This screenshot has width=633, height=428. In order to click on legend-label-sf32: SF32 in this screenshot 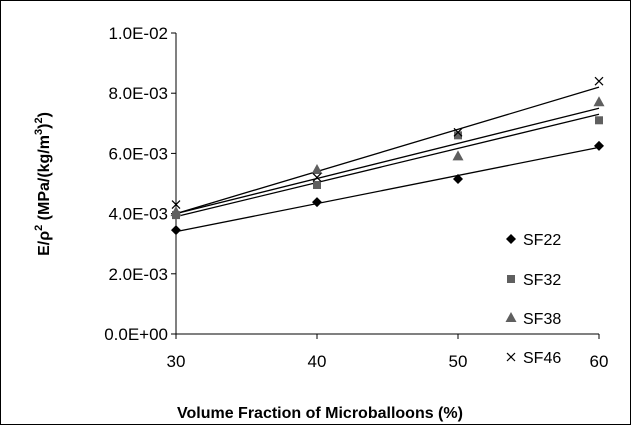, I will do `click(542, 280)`.